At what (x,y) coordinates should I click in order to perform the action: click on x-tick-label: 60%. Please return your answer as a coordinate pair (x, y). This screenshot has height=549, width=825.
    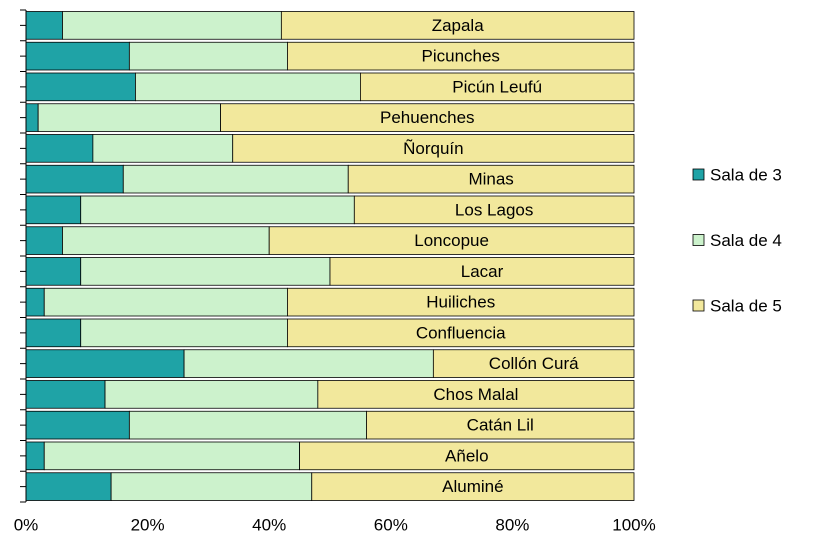
    Looking at the image, I should click on (391, 524).